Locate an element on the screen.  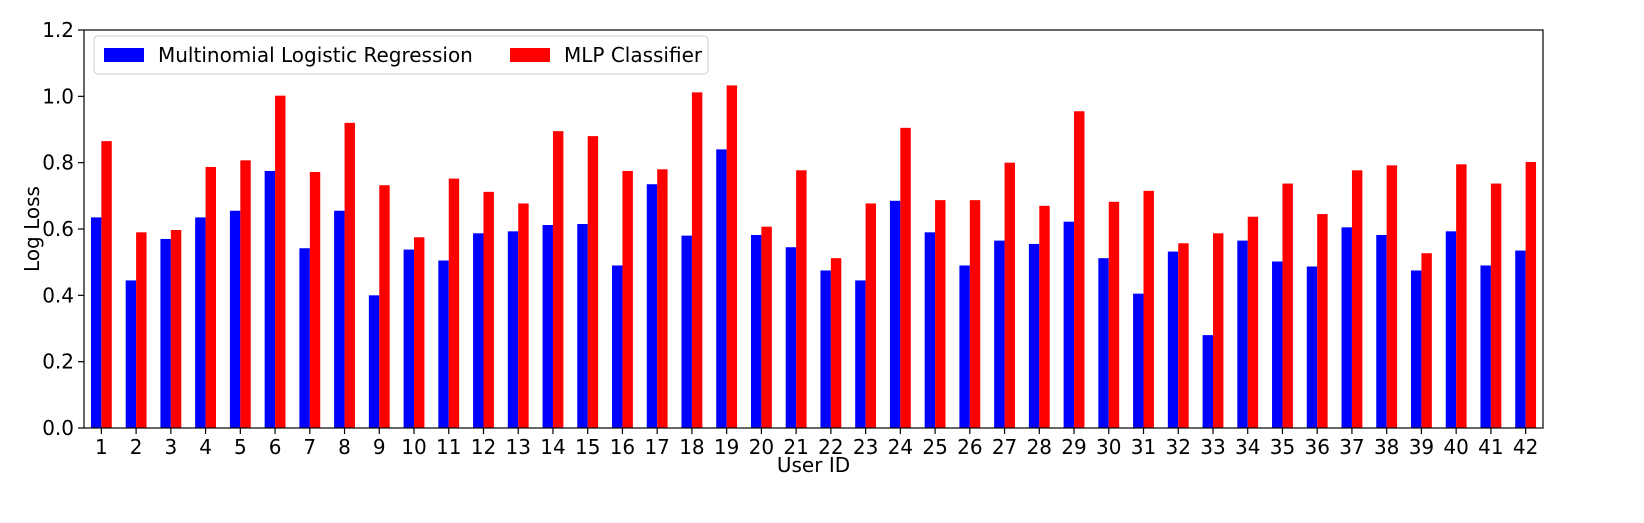
y-tick-label: 0.4 is located at coordinates (58, 295).